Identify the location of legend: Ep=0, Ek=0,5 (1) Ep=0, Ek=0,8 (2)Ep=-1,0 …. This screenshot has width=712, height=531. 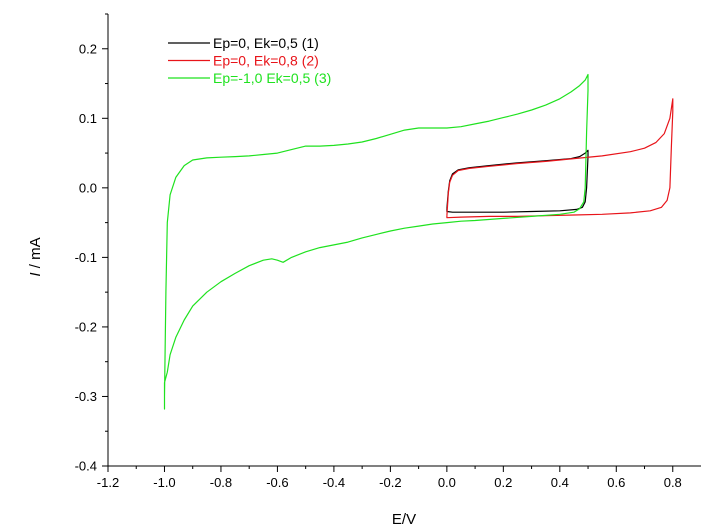
(249, 60).